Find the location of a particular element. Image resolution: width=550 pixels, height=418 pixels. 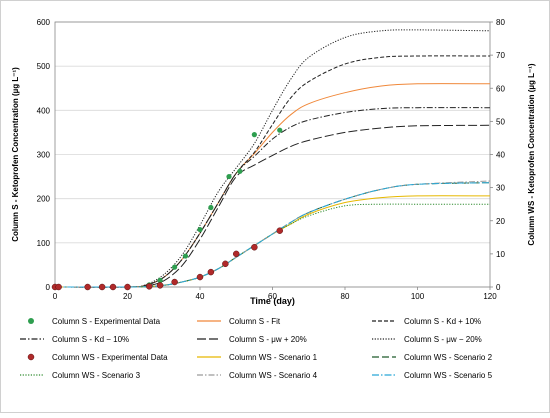

y-right-tick-label: 0 is located at coordinates (498, 287).